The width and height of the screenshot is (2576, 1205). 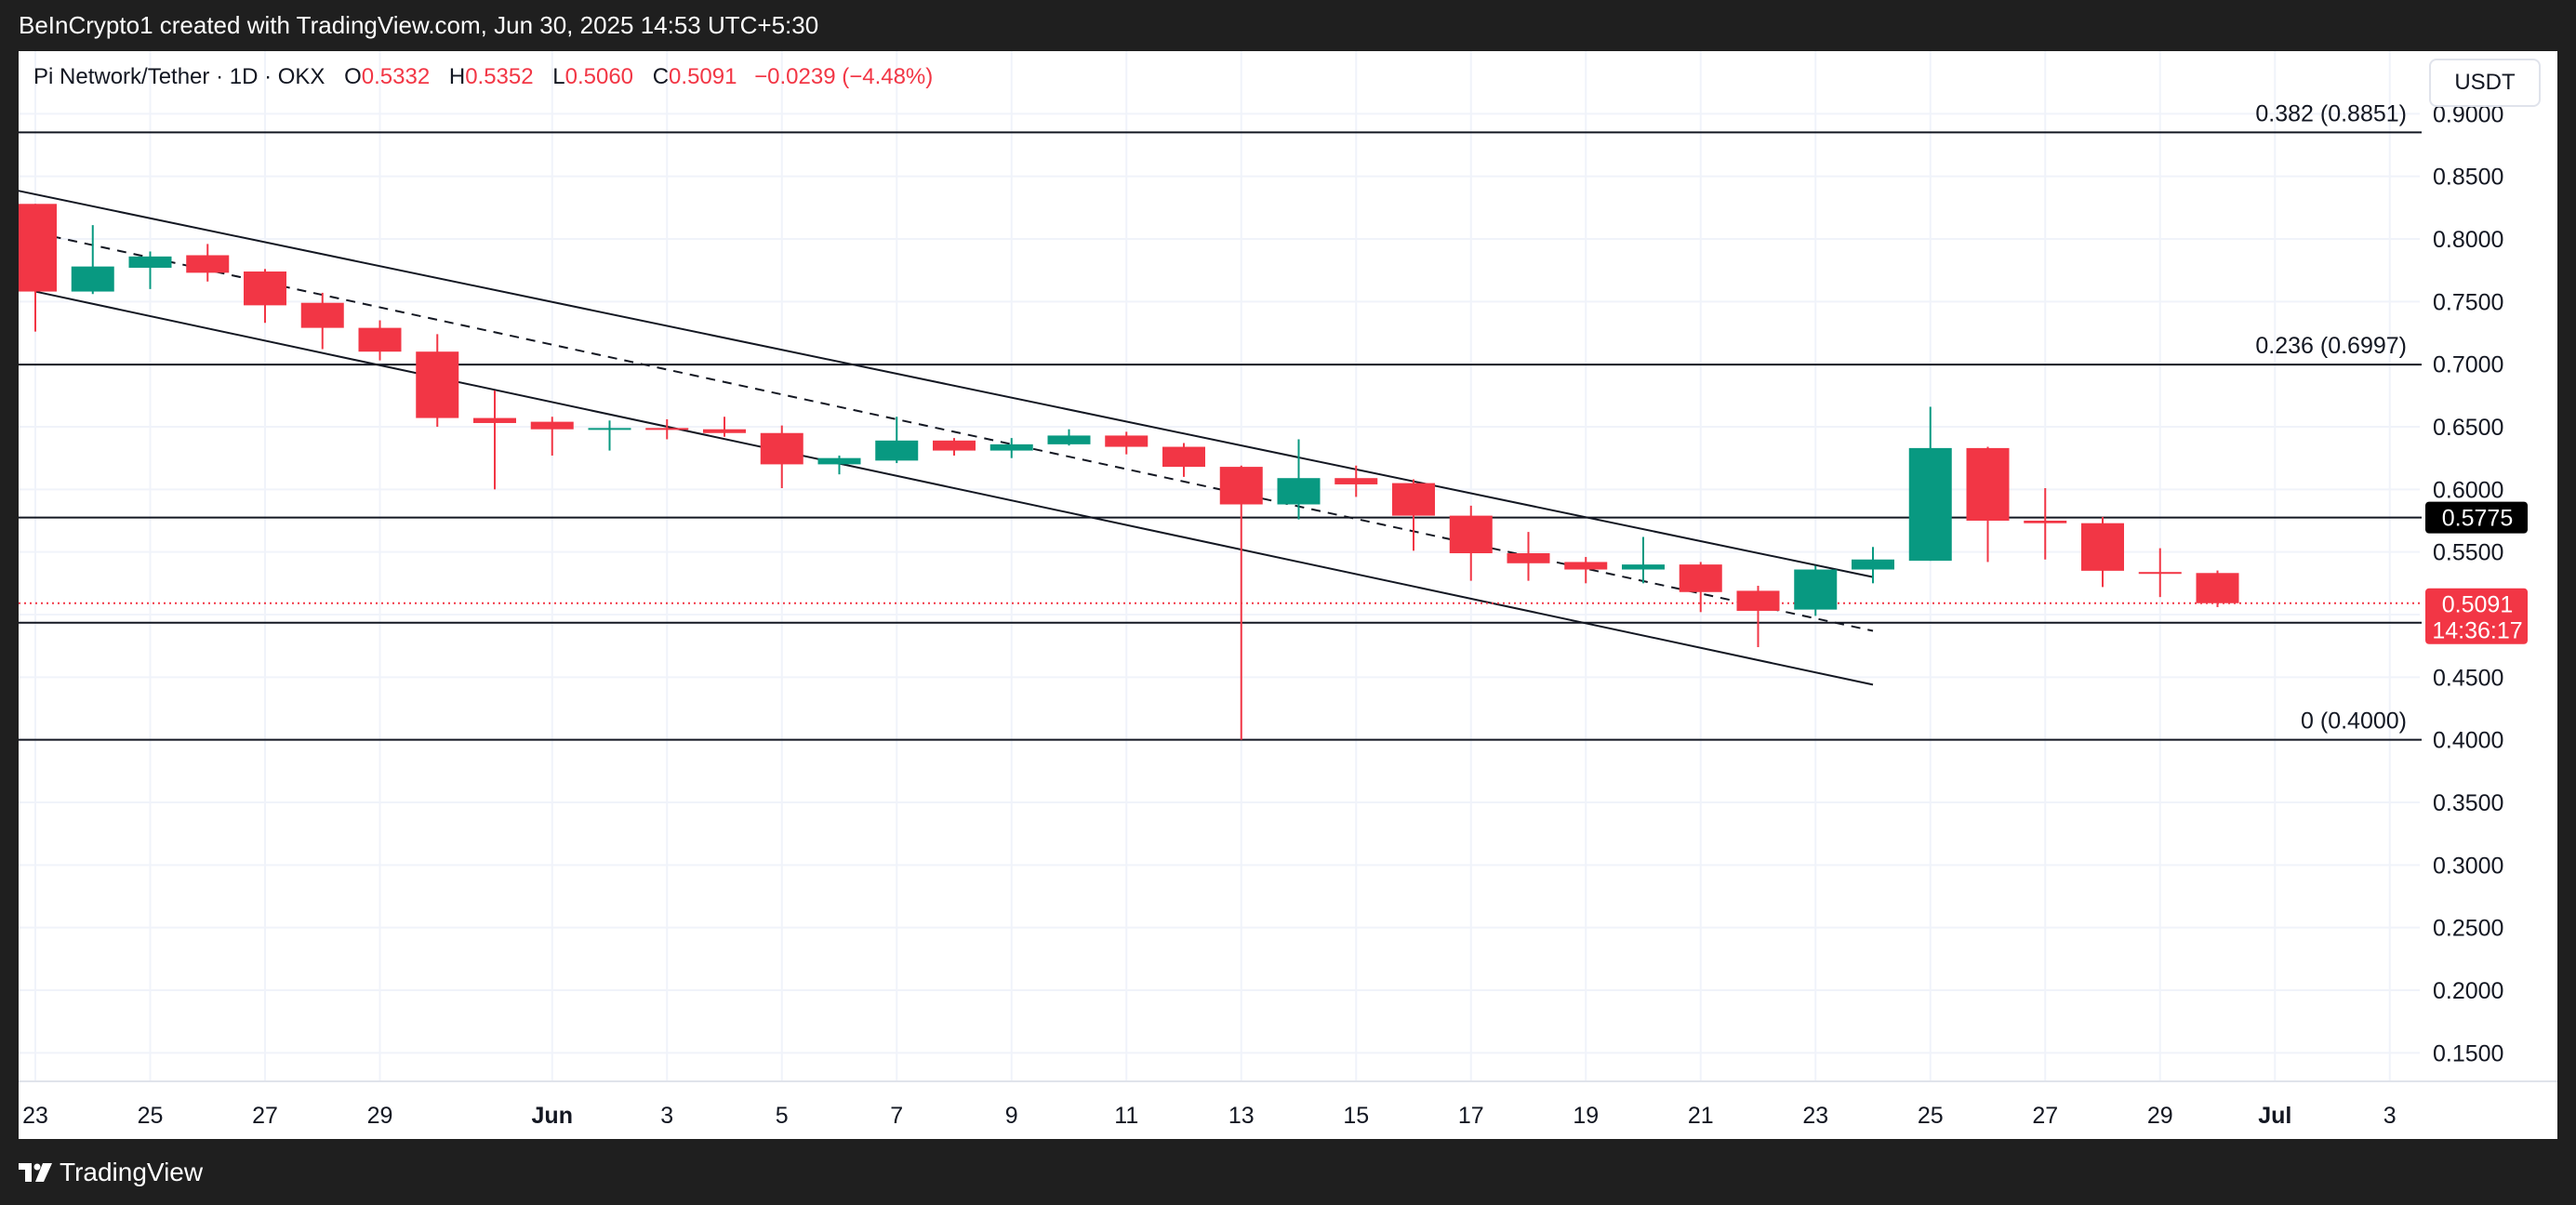 What do you see at coordinates (1126, 1116) in the screenshot?
I see `x-tick-label: 11` at bounding box center [1126, 1116].